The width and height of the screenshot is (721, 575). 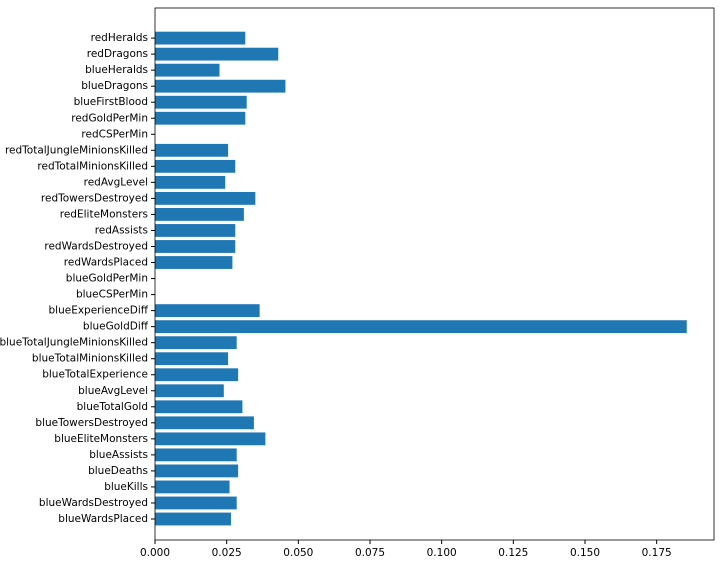 What do you see at coordinates (155, 553) in the screenshot?
I see `x-tick-label: 0.000` at bounding box center [155, 553].